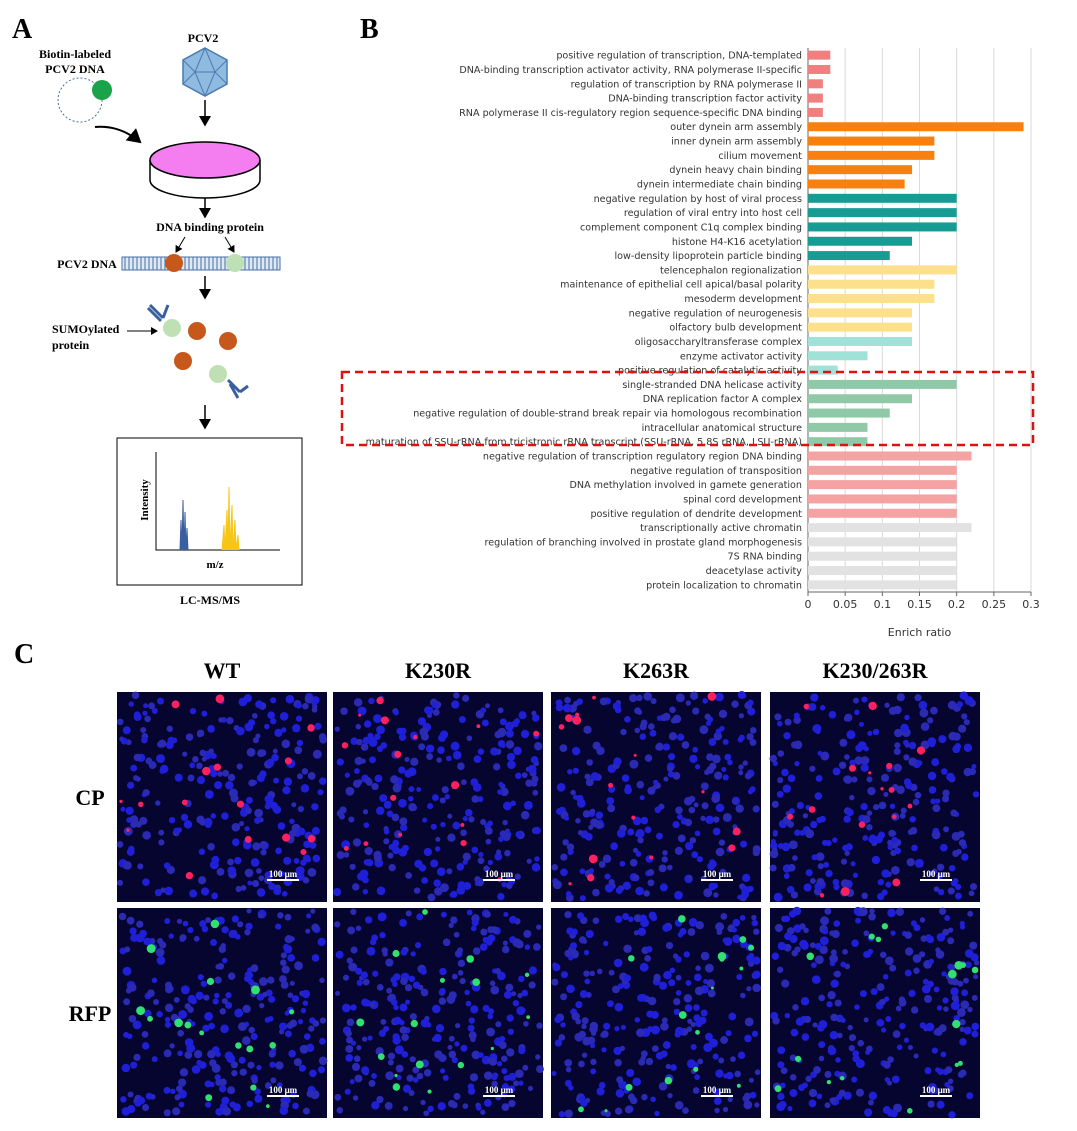 This screenshot has height=1131, width=1077. Describe the element at coordinates (994, 604) in the screenshot. I see `x-tick-label: 0.25` at that location.